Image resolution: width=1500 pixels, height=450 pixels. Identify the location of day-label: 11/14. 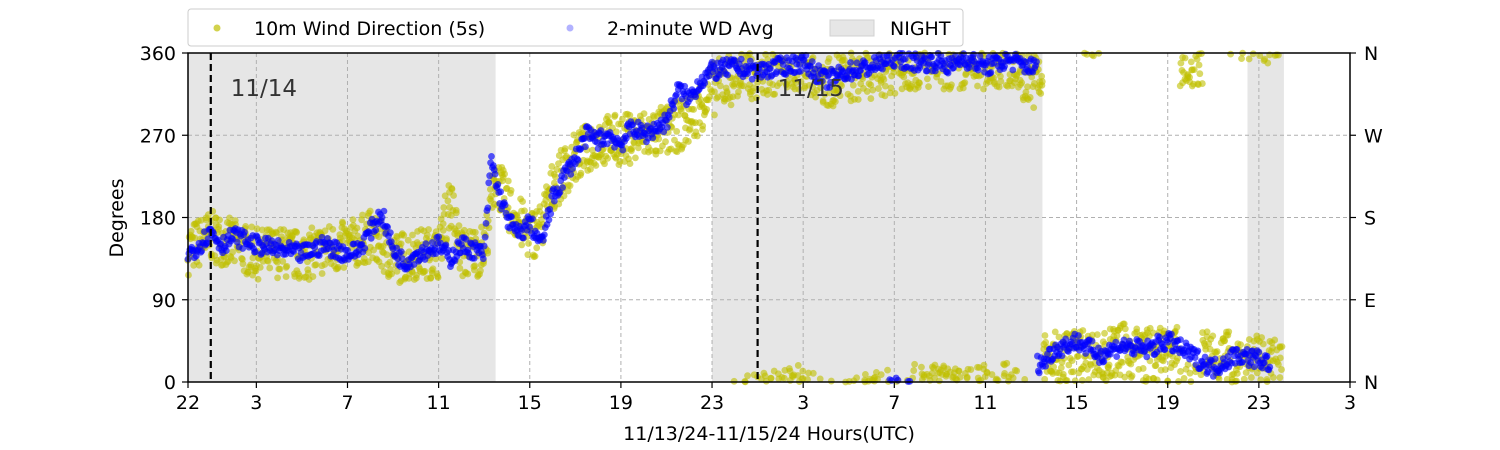
(264, 89).